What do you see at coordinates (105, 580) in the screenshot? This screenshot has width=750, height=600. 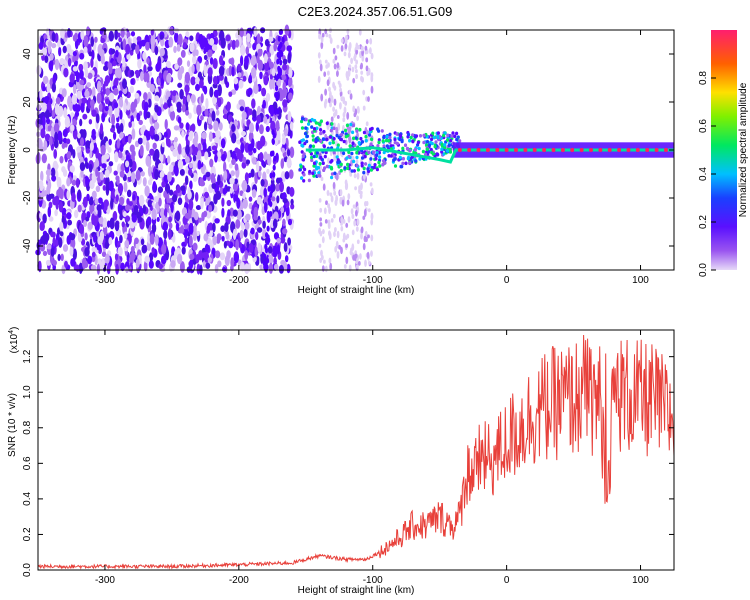 I see `x-tick-label: -300` at bounding box center [105, 580].